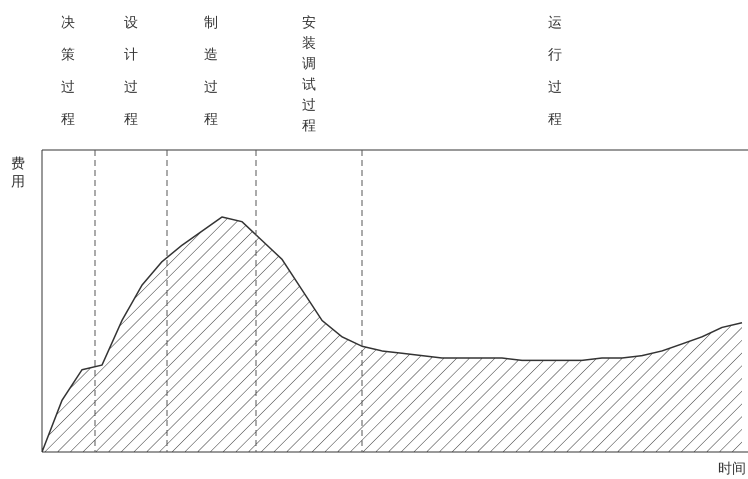 The height and width of the screenshot is (479, 748). What do you see at coordinates (131, 71) in the screenshot?
I see `text: 设计过程` at bounding box center [131, 71].